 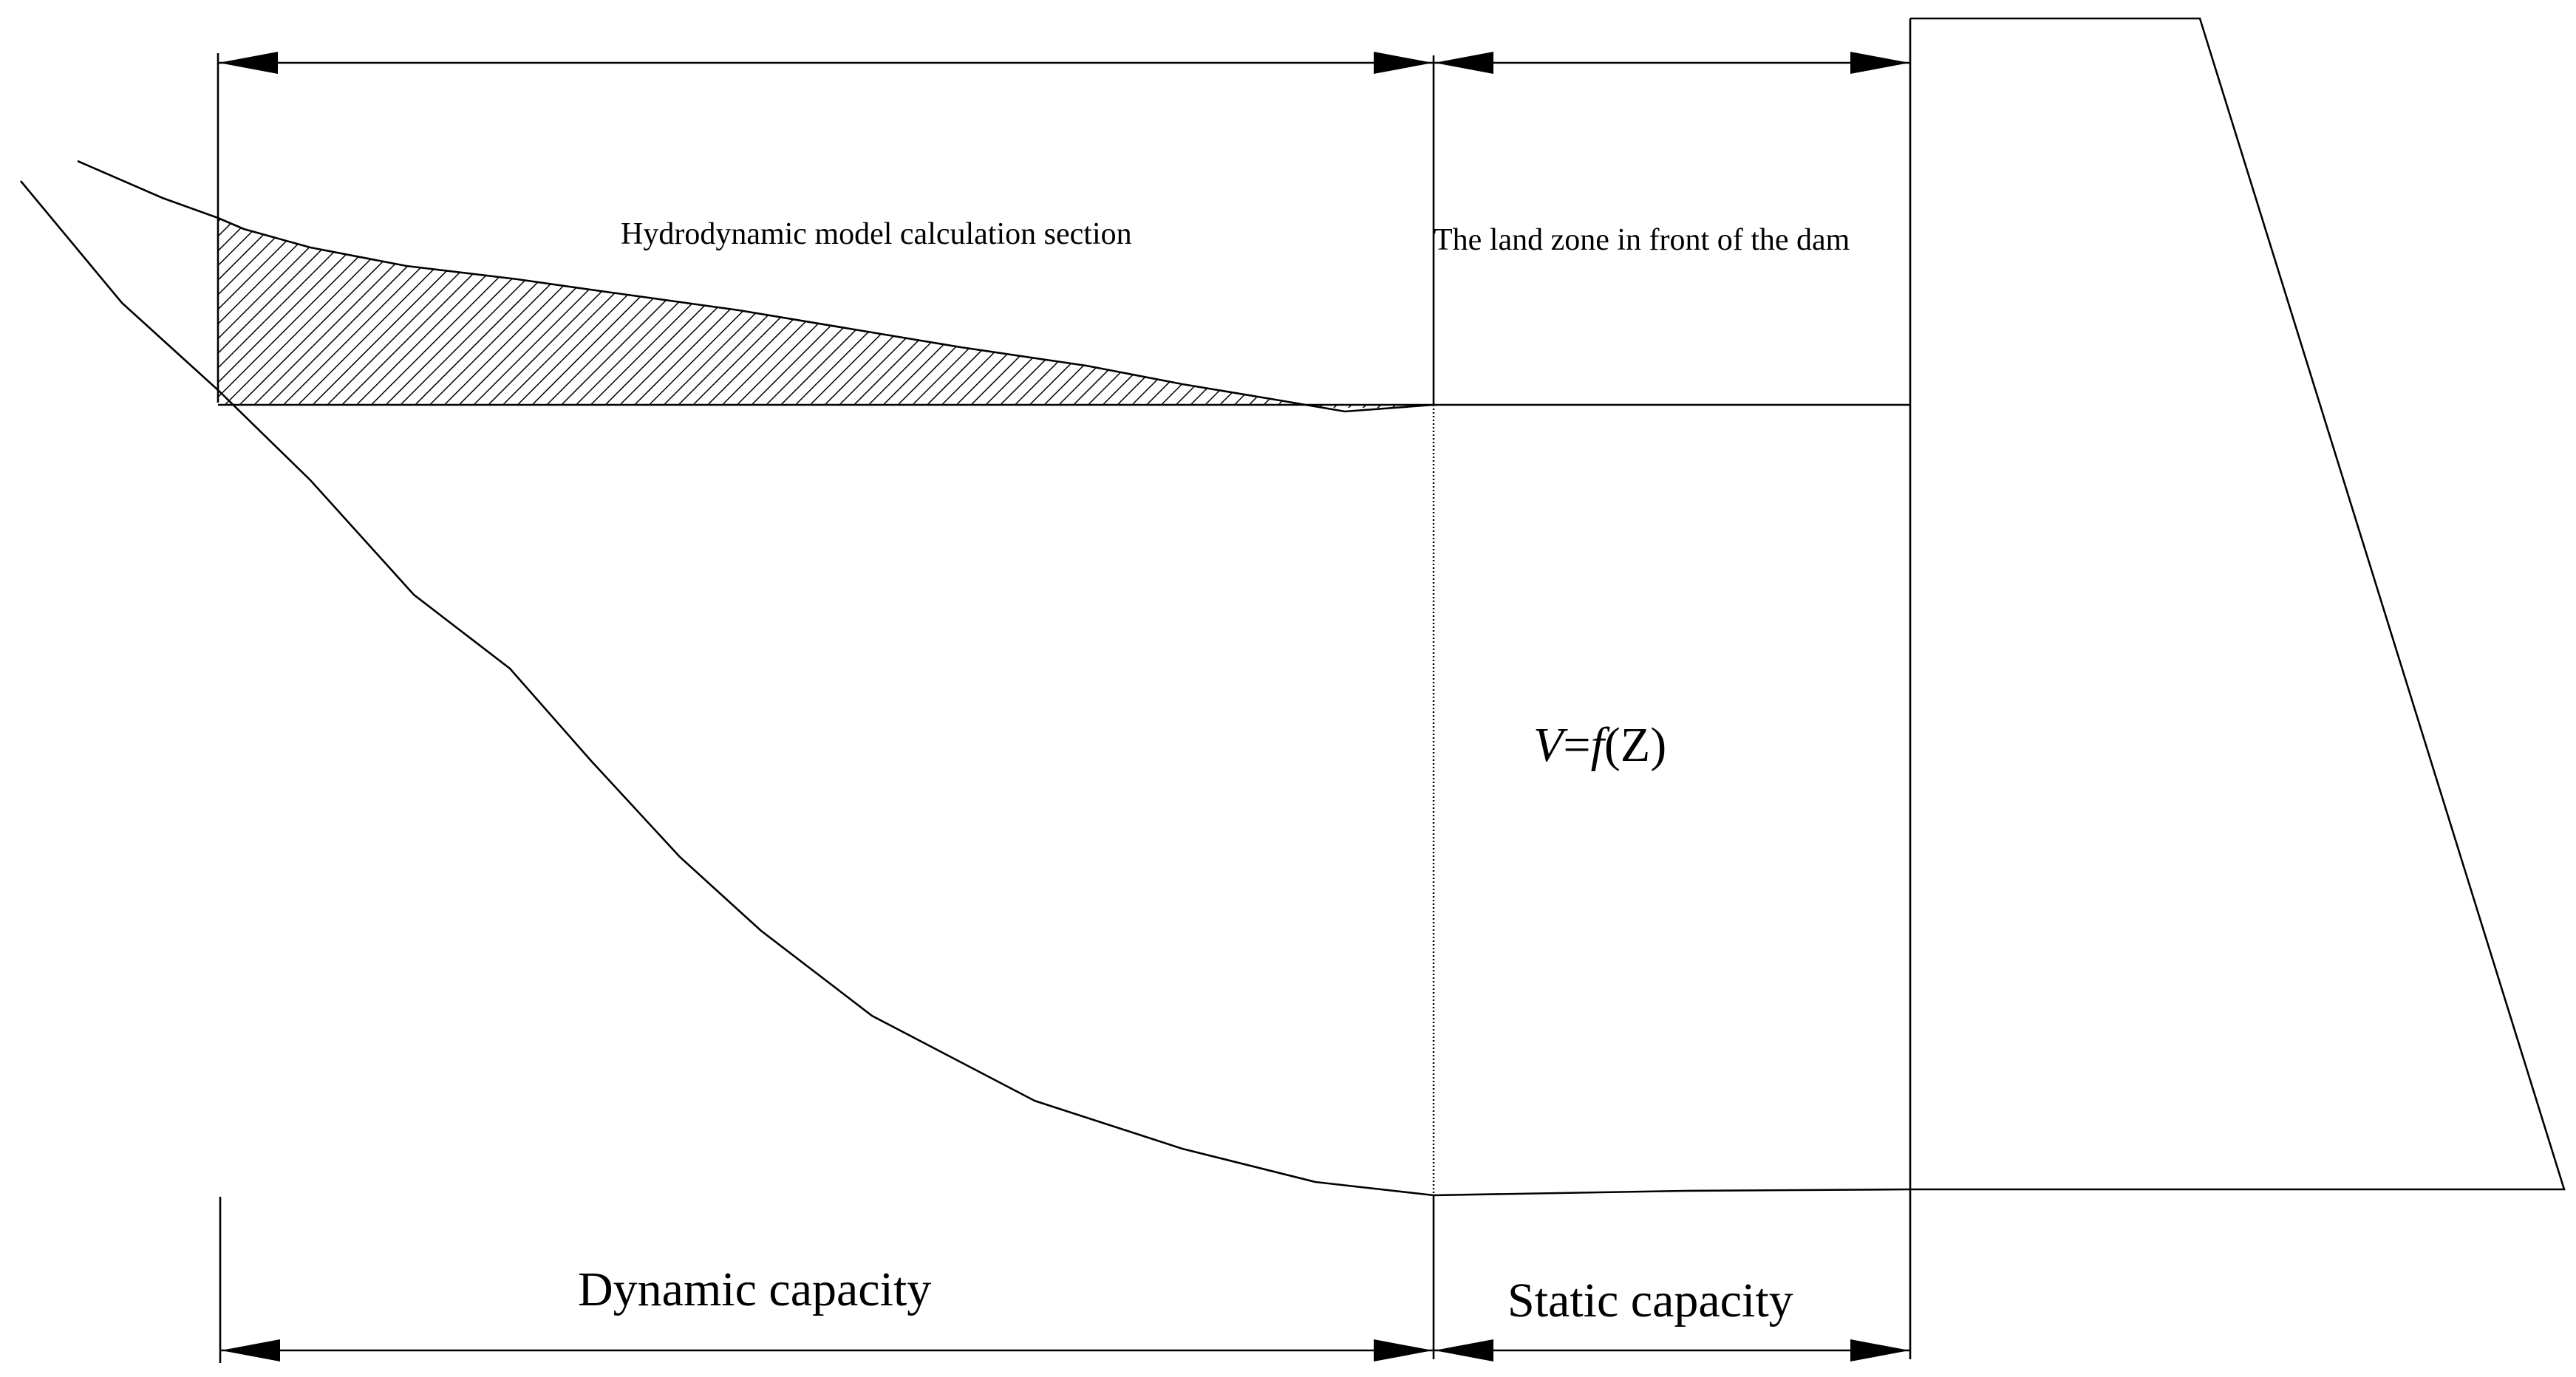 What do you see at coordinates (1635, 745) in the screenshot?
I see `formula-arg: (Z)` at bounding box center [1635, 745].